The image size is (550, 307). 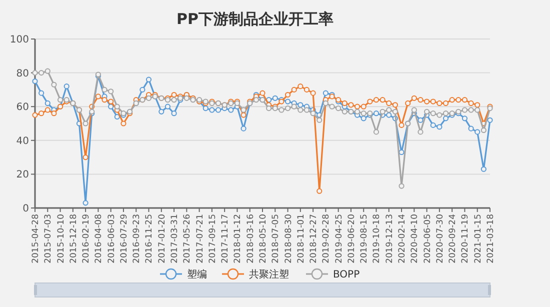 I want to click on x-tick-label: 2015-04-28, so click(x=35, y=239).